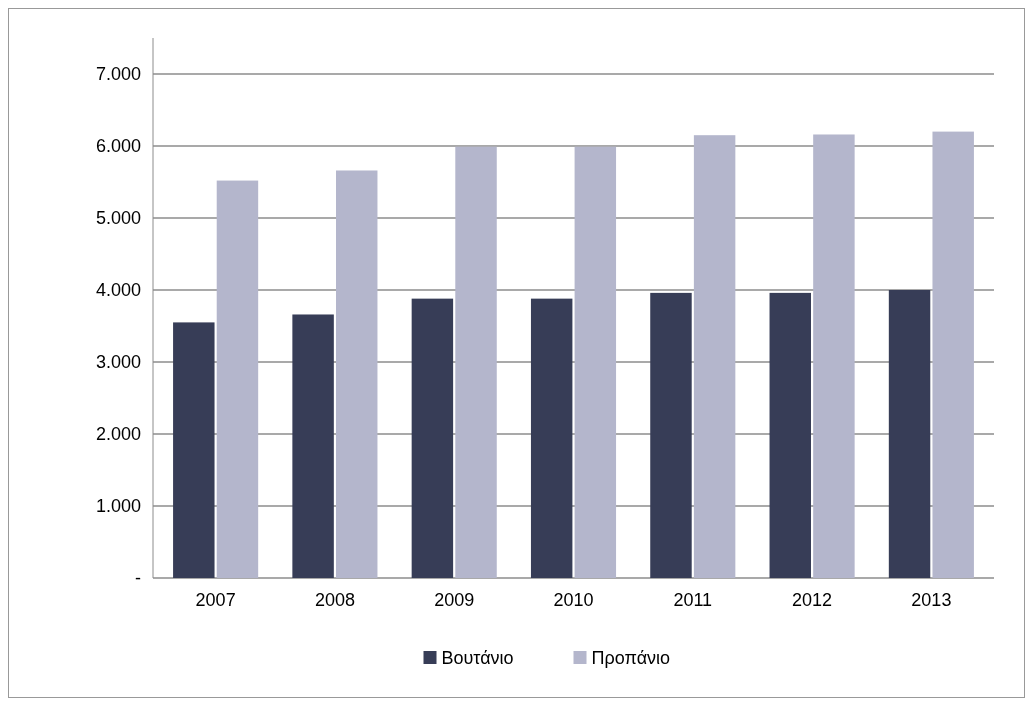  I want to click on y-tick-label: 3.000, so click(118, 362).